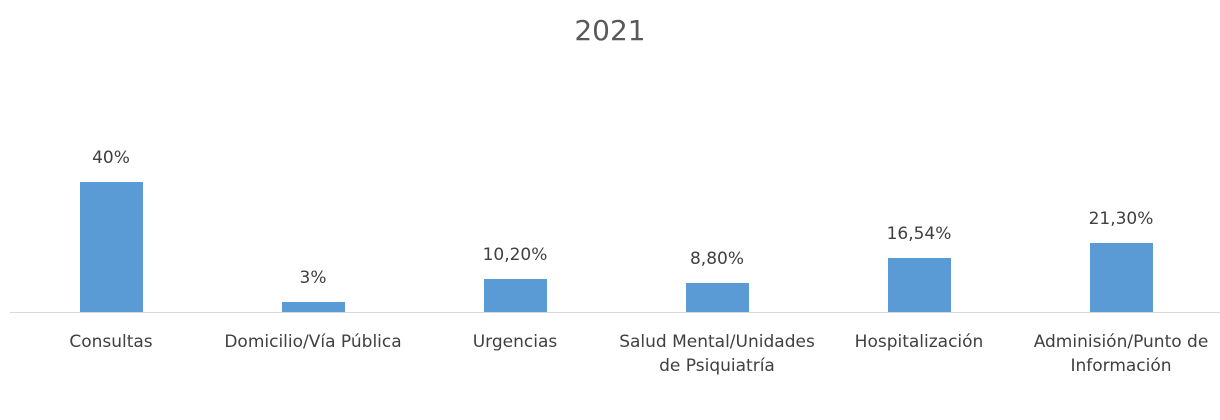 The image size is (1220, 420). I want to click on x-tick-label: Salud Mental/Unidades de Psiquiatría, so click(717, 354).